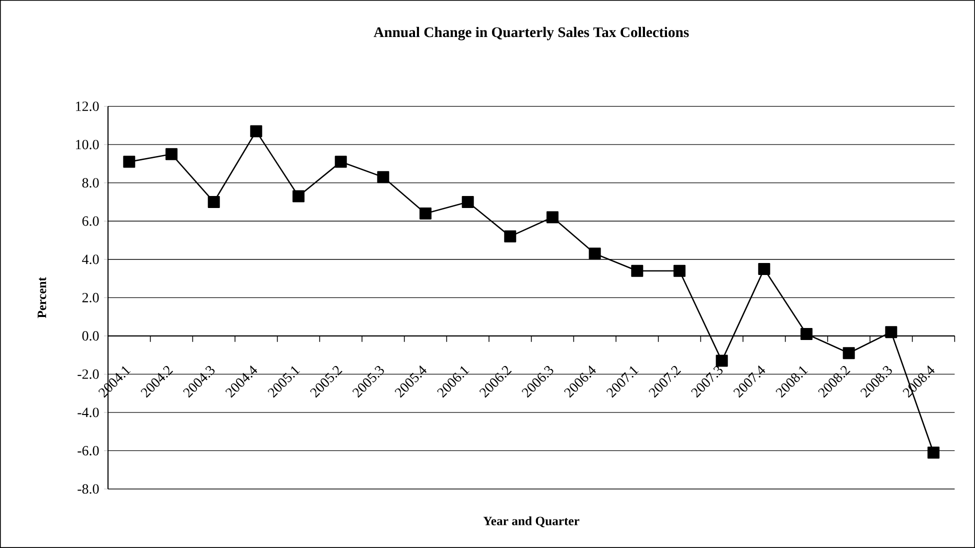 The height and width of the screenshot is (548, 975). I want to click on y-tick-label: 12.0, so click(87, 107).